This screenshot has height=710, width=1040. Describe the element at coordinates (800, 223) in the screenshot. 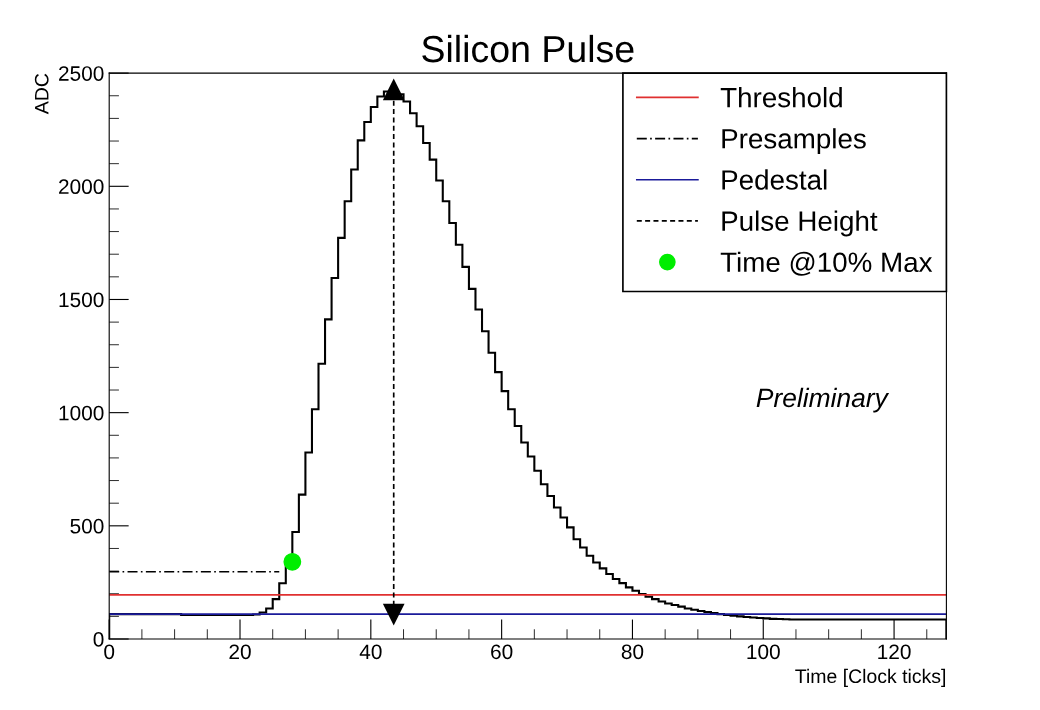

I see `legend-label: Pulse Height` at that location.